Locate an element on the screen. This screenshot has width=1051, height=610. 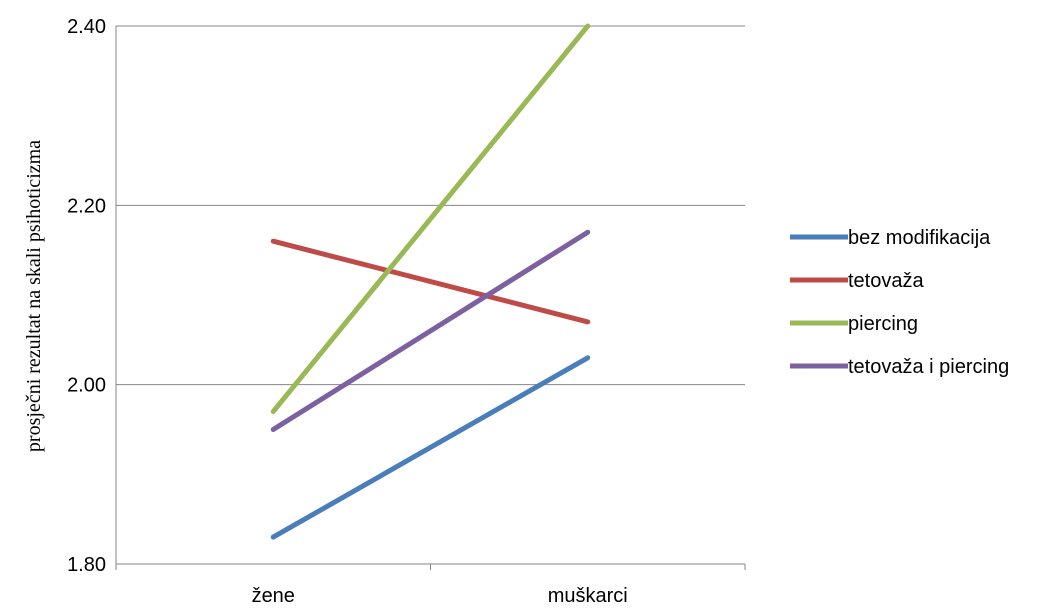
legend-label: tetovaža i piercing is located at coordinates (928, 367).